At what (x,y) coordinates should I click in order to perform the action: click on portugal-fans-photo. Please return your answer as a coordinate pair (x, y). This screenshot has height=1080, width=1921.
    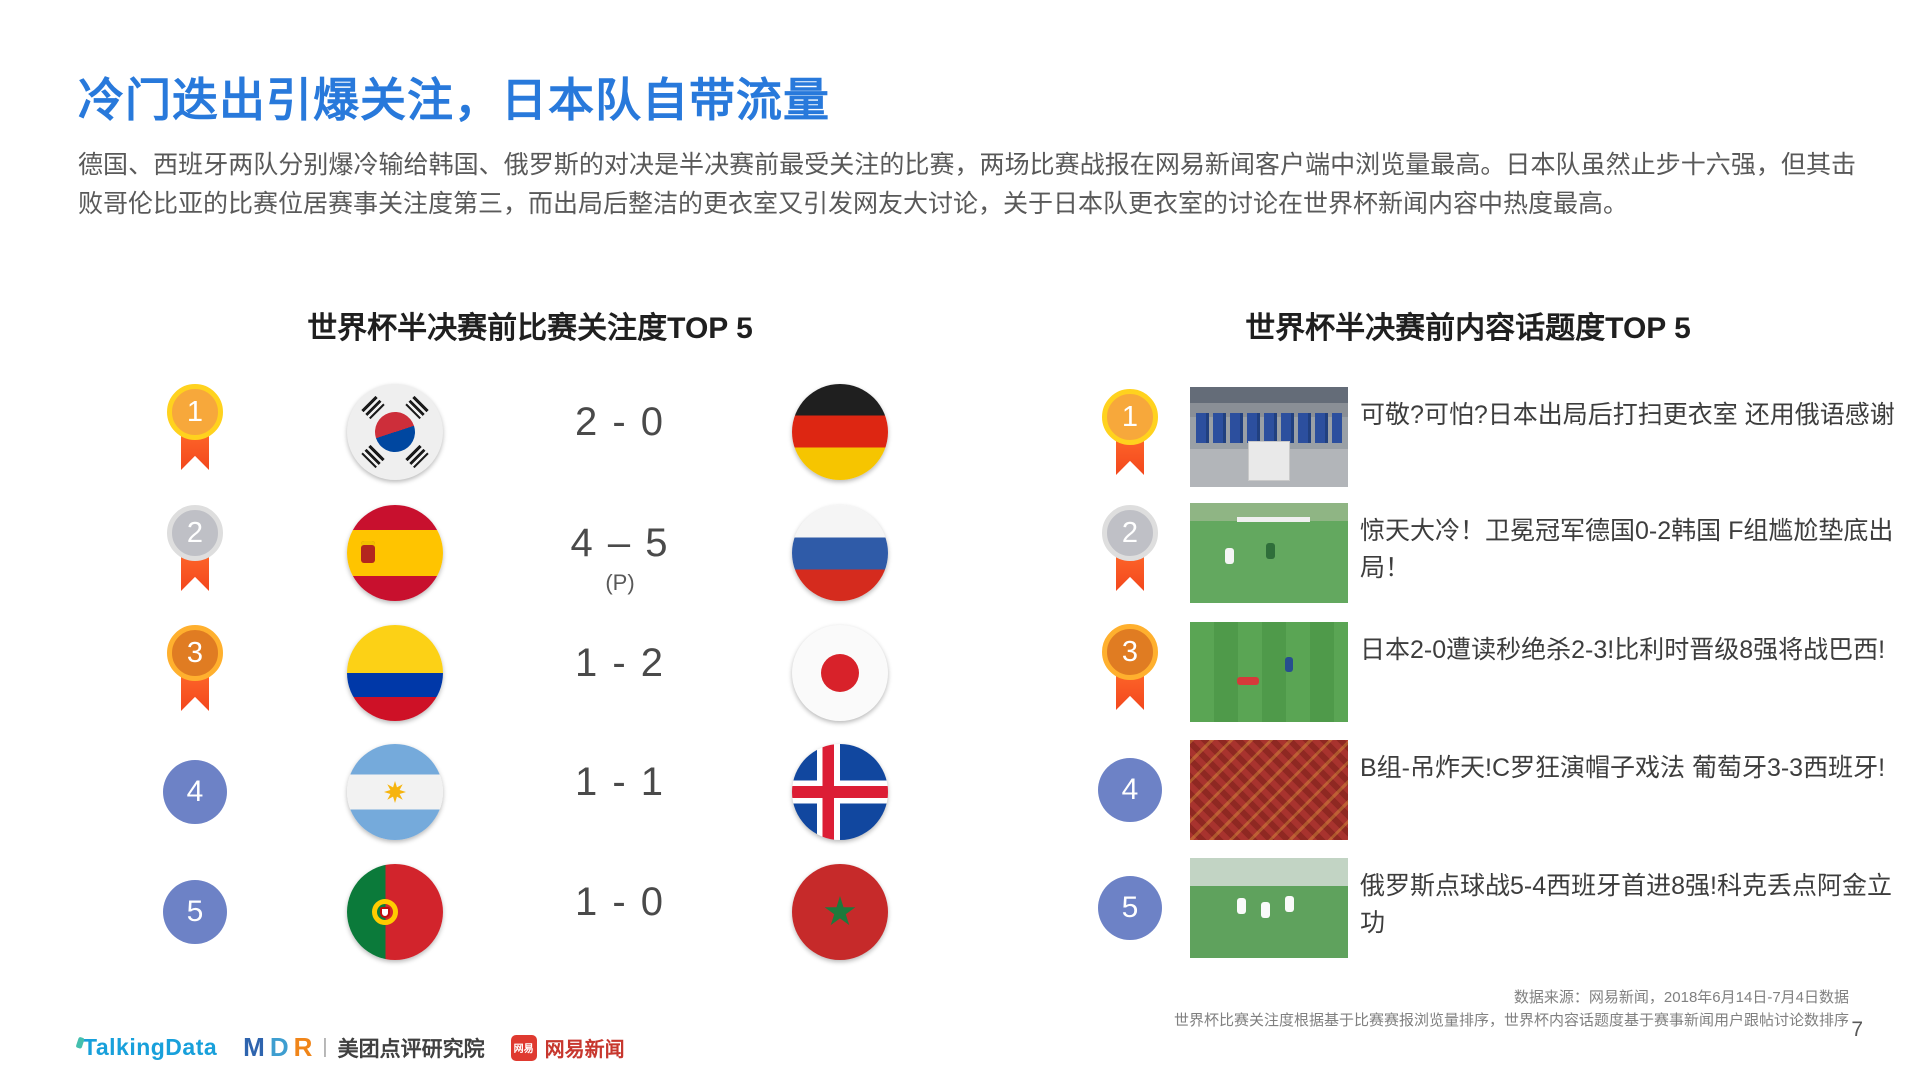
    Looking at the image, I should click on (1269, 790).